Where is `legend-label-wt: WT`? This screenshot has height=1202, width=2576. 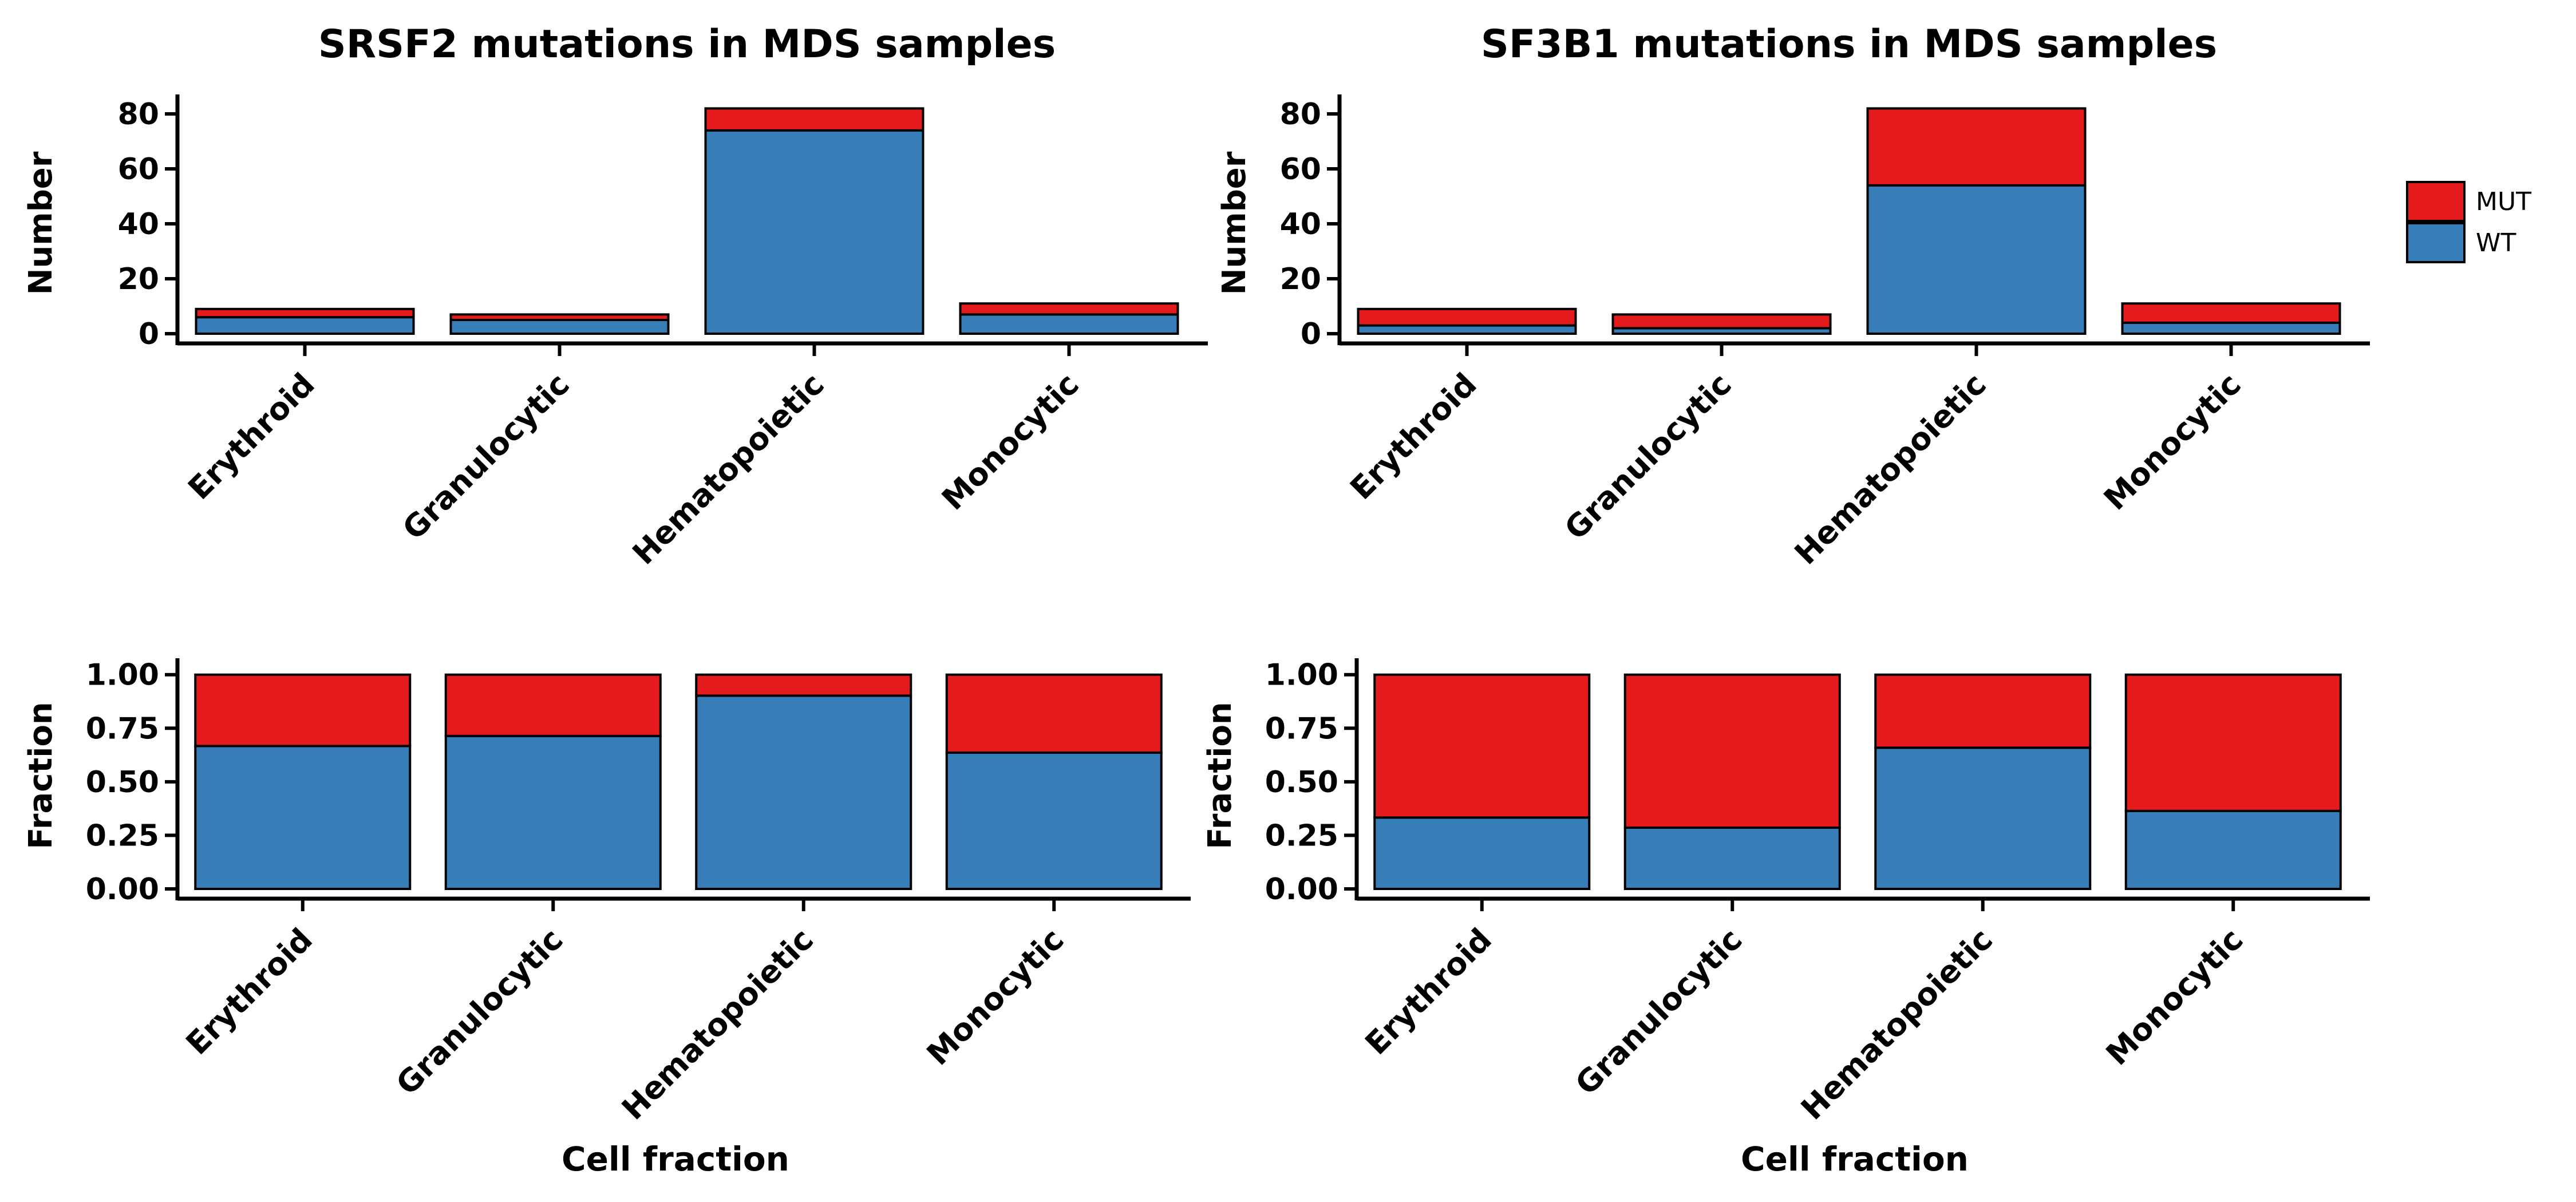
legend-label-wt: WT is located at coordinates (2496, 243).